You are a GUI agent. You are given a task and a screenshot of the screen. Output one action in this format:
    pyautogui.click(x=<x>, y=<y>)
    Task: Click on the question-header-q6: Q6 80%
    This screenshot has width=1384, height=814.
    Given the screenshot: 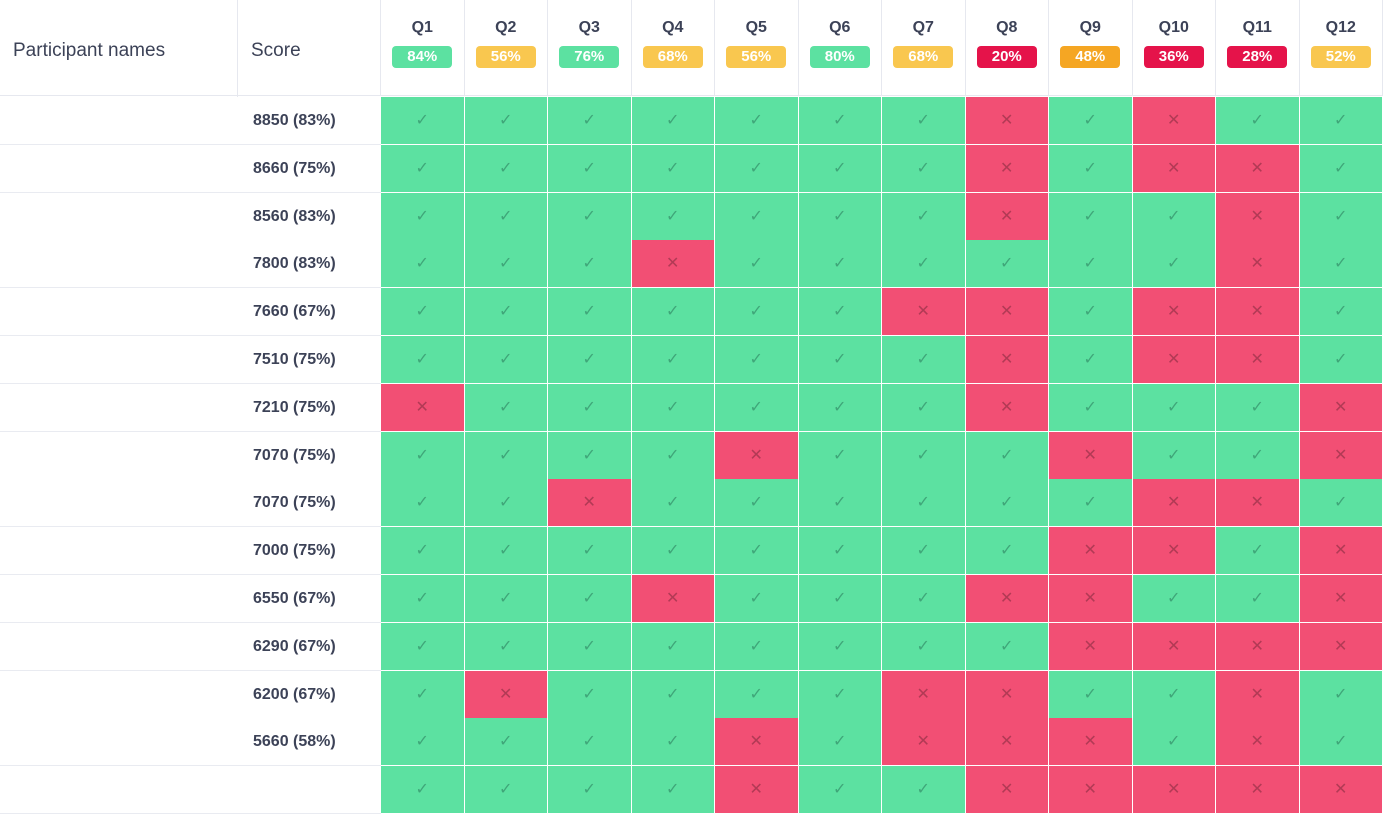 What is the action you would take?
    pyautogui.click(x=840, y=48)
    